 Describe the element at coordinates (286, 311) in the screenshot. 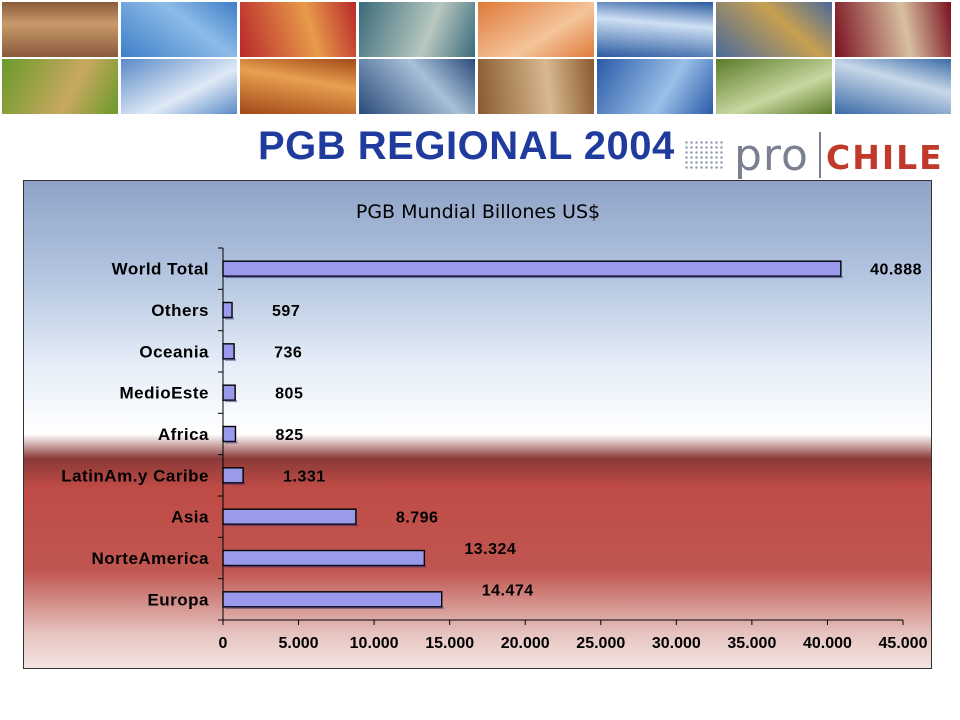

I see `value-label: 597` at that location.